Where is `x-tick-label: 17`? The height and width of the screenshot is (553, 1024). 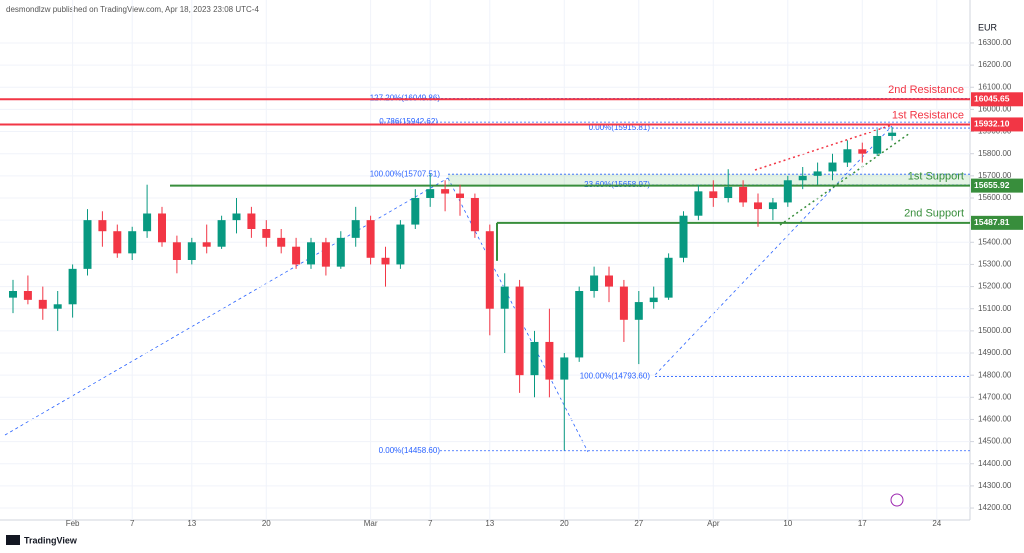
x-tick-label: 17 is located at coordinates (862, 523).